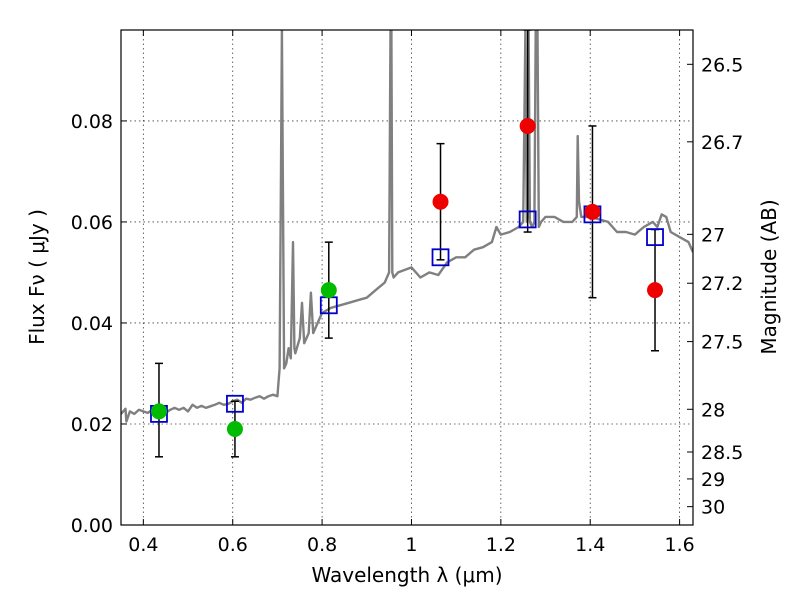 This screenshot has height=600, width=800. Describe the element at coordinates (713, 410) in the screenshot. I see `magnitude-tick-label: 28` at that location.